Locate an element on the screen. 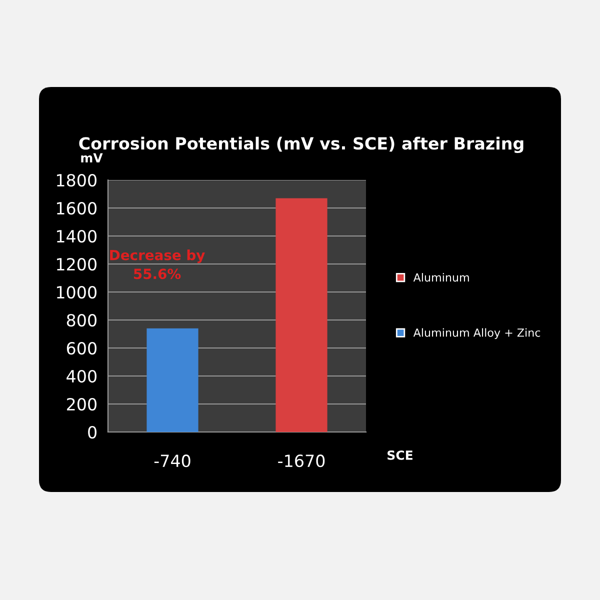  x-tick-label: -740 is located at coordinates (172, 461).